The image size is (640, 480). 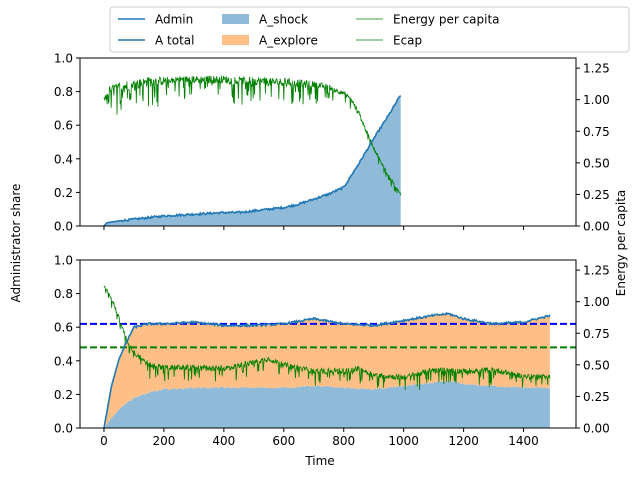 What do you see at coordinates (343, 441) in the screenshot?
I see `x-tick-label: 800` at bounding box center [343, 441].